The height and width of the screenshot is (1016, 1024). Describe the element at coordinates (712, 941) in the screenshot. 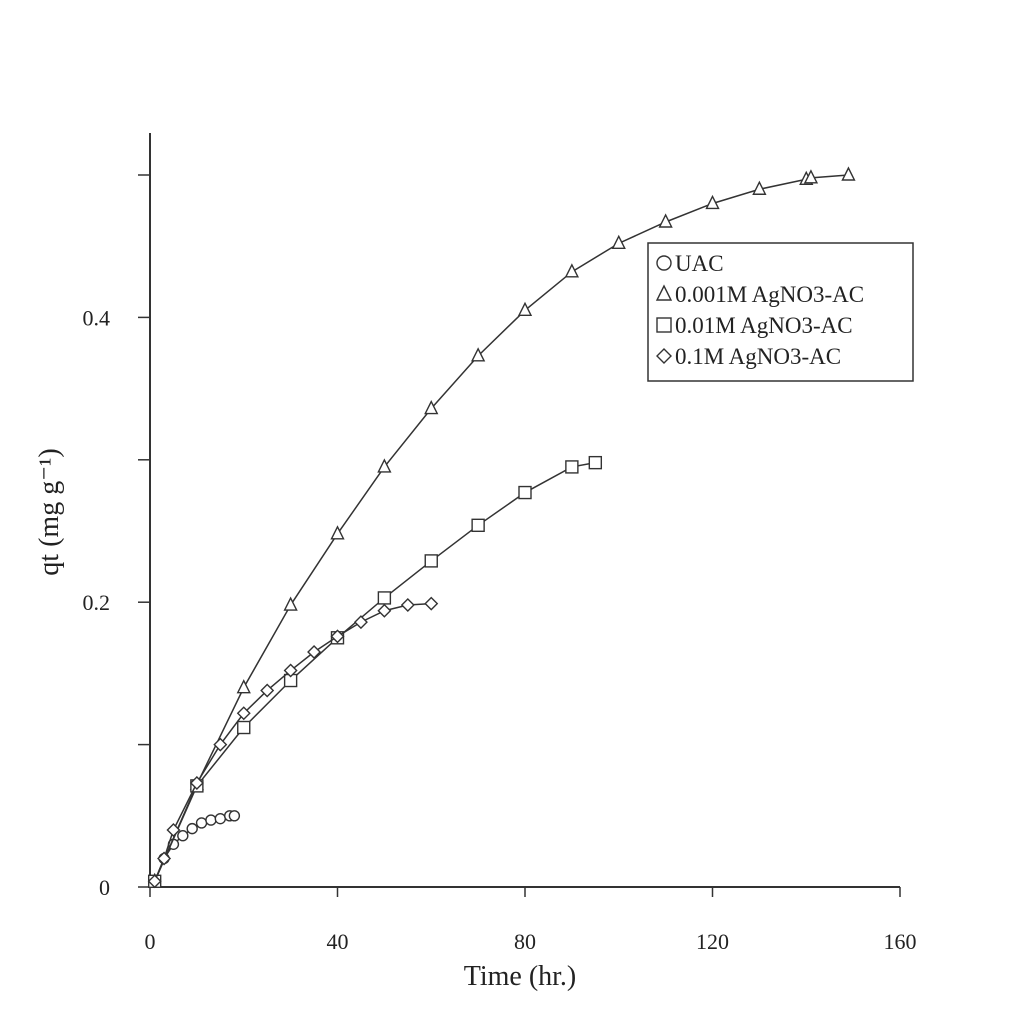

I see `x-tick-label: 120` at that location.